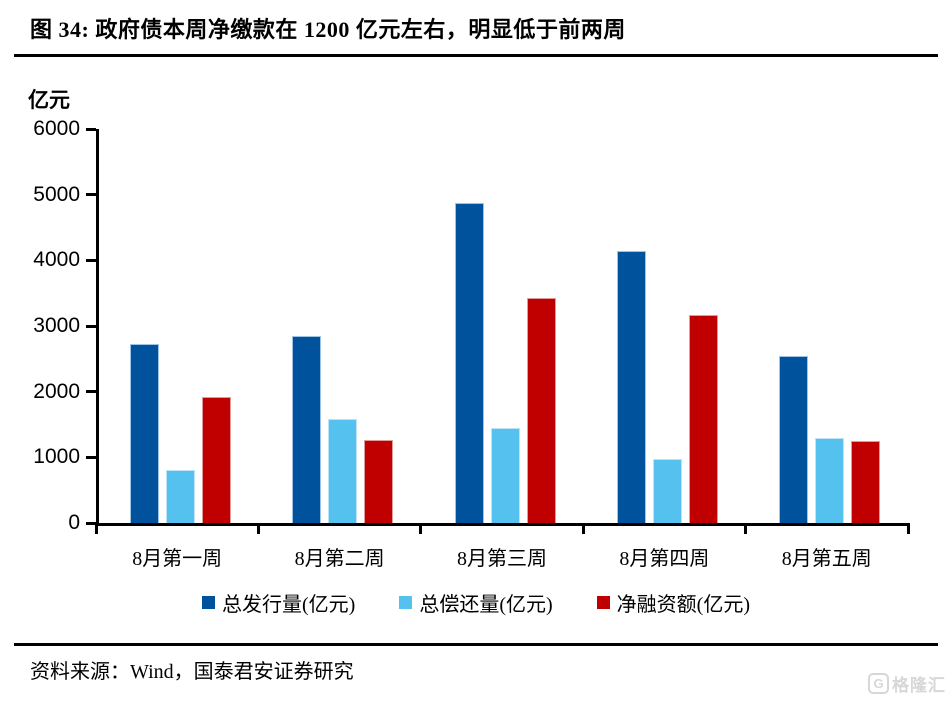 Image resolution: width=952 pixels, height=706 pixels. What do you see at coordinates (177, 559) in the screenshot?
I see `x-axis-category-label: 8月第一周` at bounding box center [177, 559].